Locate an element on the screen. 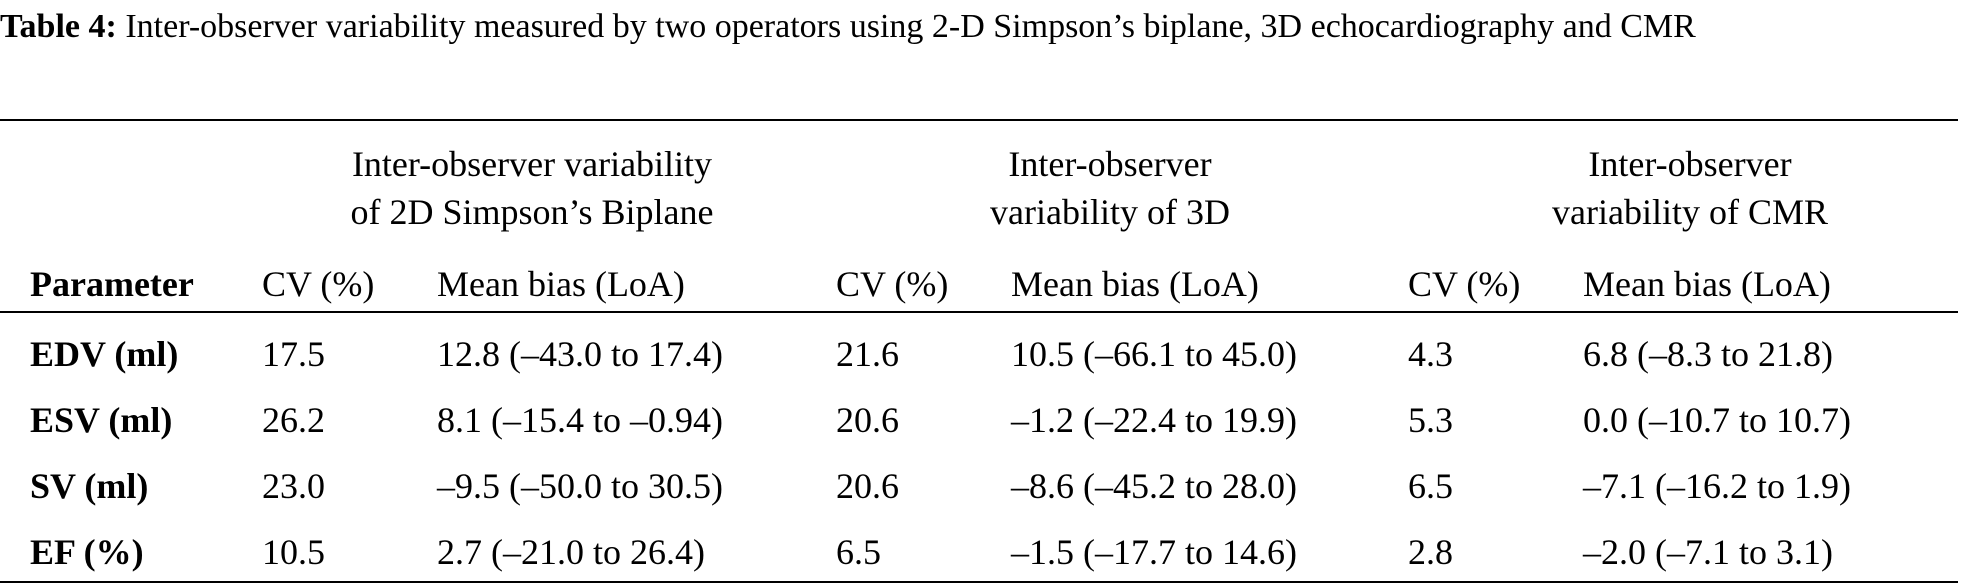  group-header-2d-line2: of 2D Simpson’s Biplane is located at coordinates (532, 212).